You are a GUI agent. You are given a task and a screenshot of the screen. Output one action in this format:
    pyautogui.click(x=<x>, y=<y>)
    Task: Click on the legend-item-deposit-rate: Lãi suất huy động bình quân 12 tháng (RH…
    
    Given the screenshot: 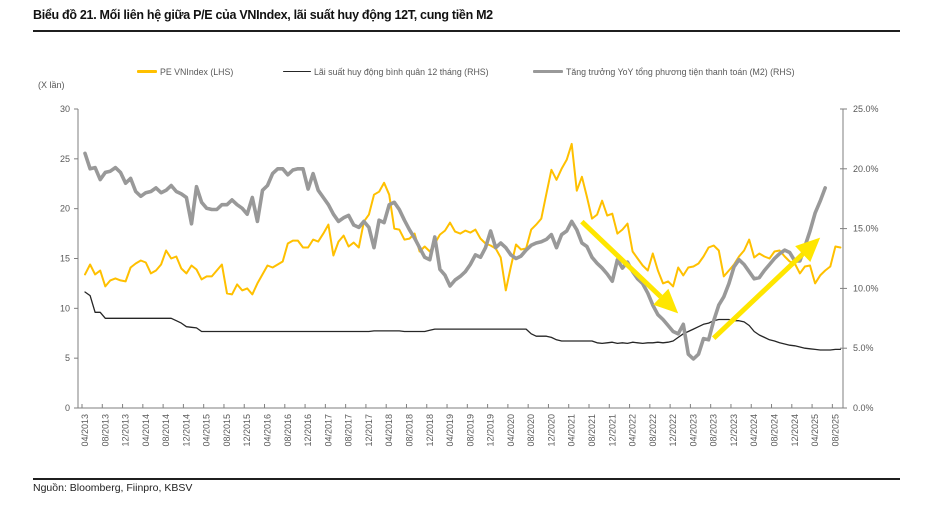 What is the action you would take?
    pyautogui.click(x=386, y=71)
    